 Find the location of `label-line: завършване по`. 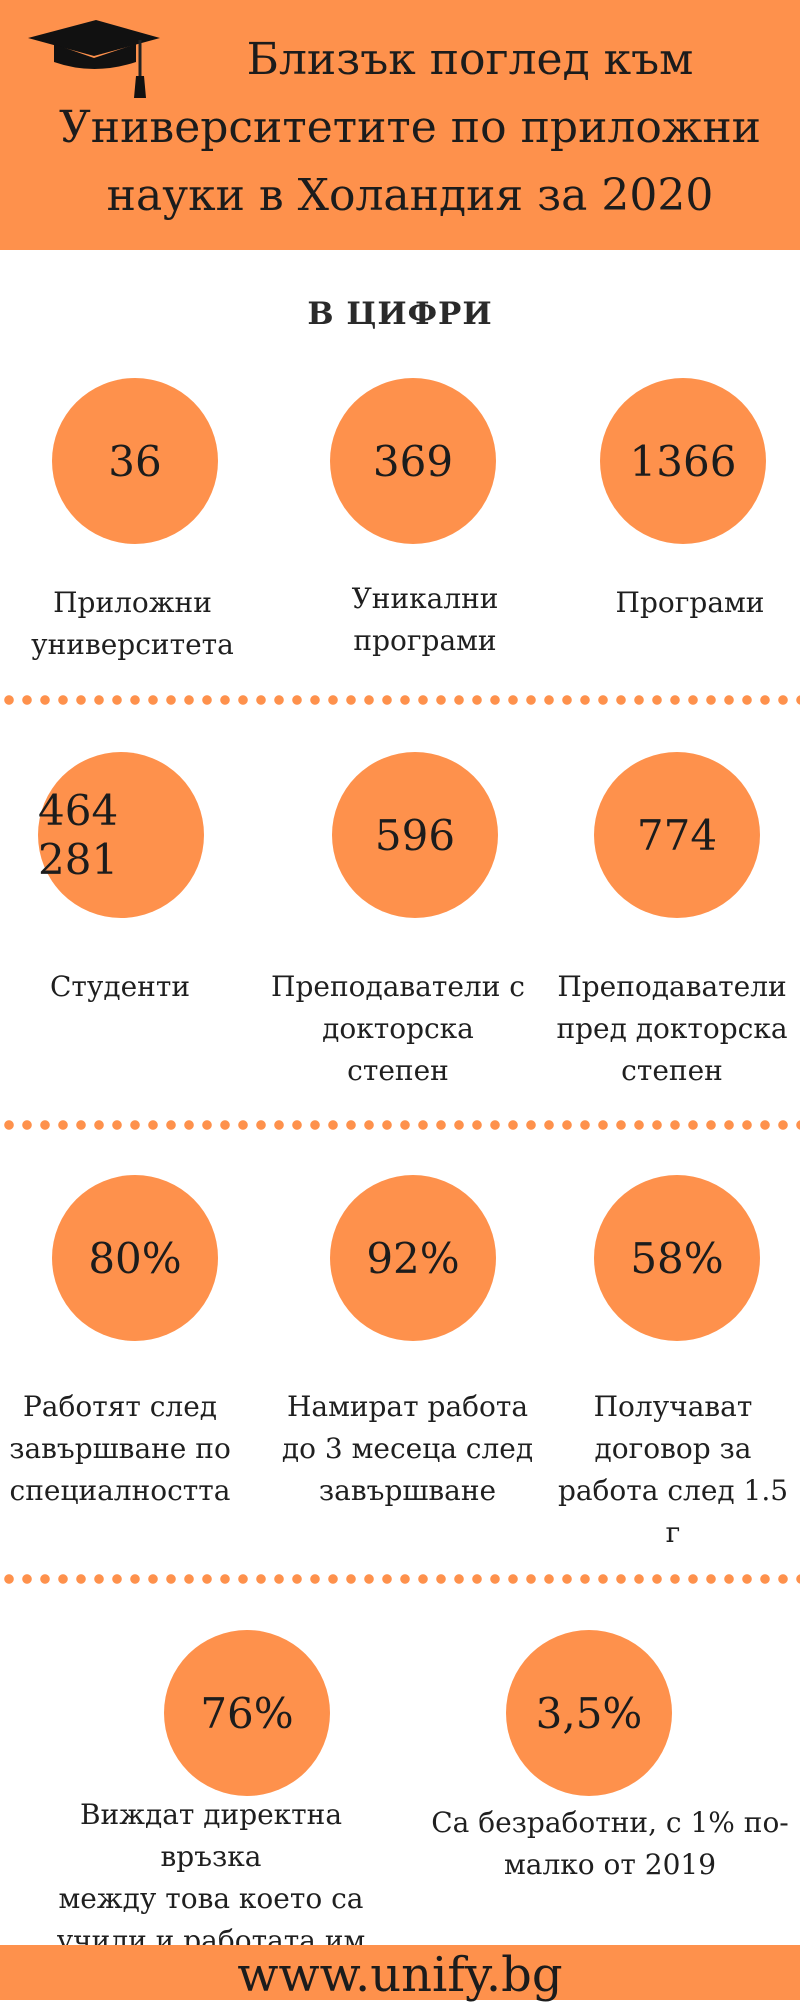

label-line: завършване по is located at coordinates (120, 1448).